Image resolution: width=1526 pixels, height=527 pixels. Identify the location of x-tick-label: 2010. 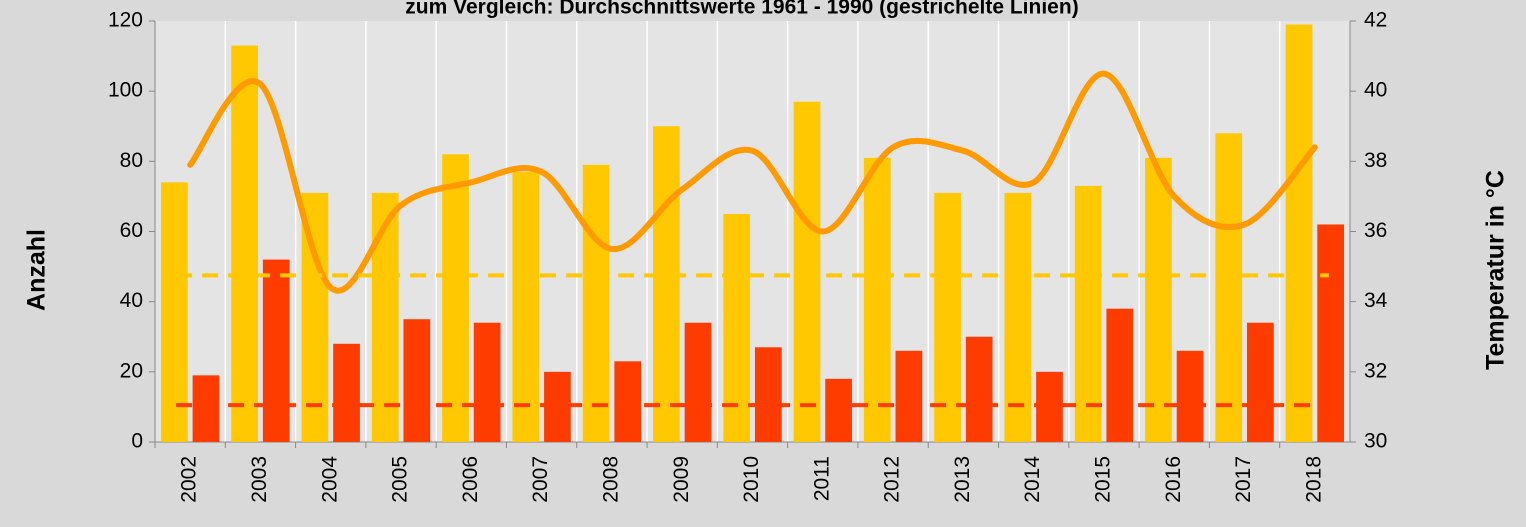
(751, 479).